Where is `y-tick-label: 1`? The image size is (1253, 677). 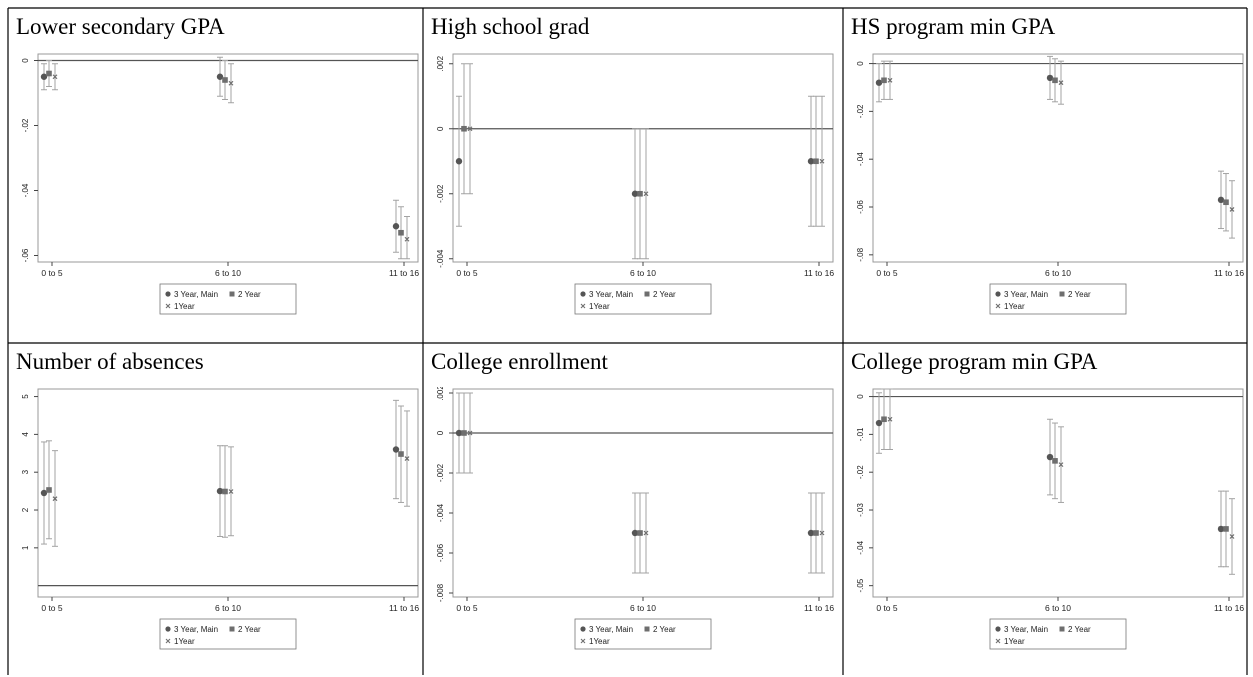 y-tick-label: 1 is located at coordinates (25, 547).